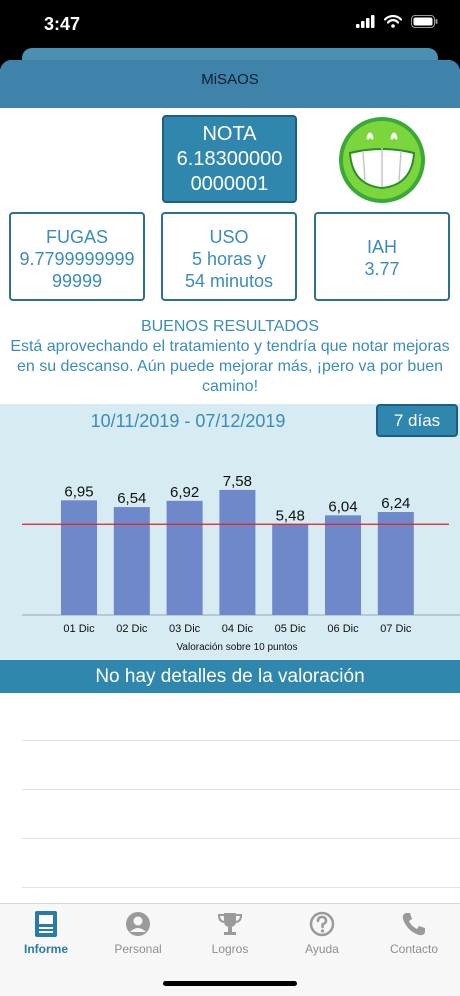  Describe the element at coordinates (229, 184) in the screenshot. I see `nota-value-line2: 0000001` at that location.